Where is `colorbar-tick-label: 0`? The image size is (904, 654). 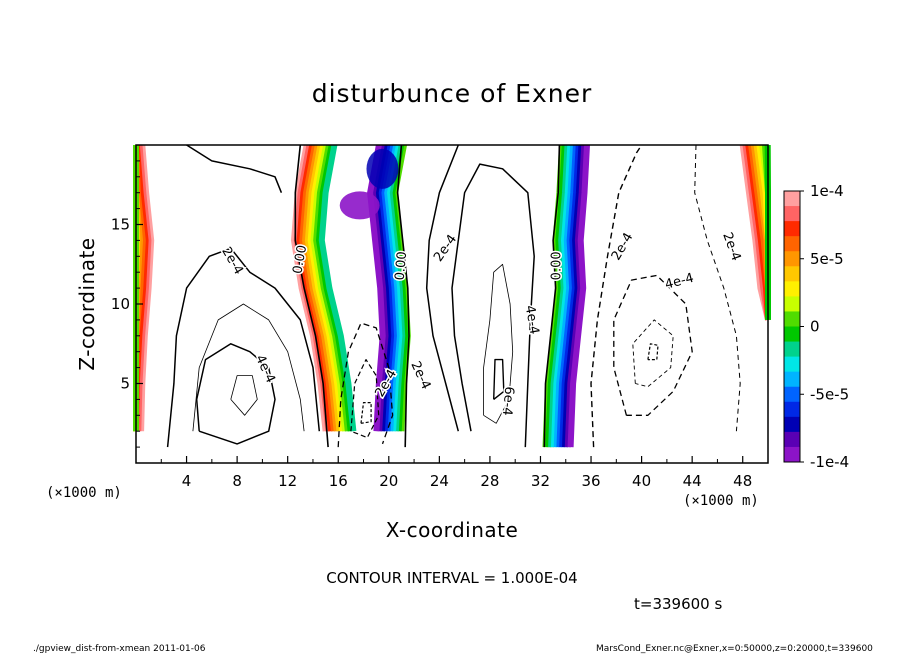
colorbar-tick-label: 0 is located at coordinates (815, 327).